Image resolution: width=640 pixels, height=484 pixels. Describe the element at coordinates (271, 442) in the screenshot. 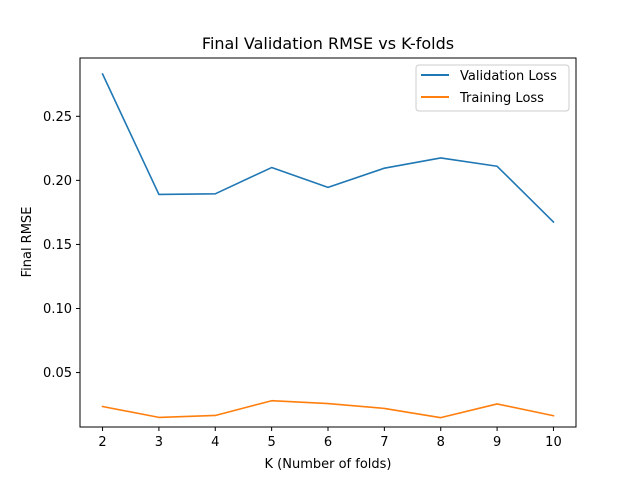

I see `x-tick-label: 5` at that location.